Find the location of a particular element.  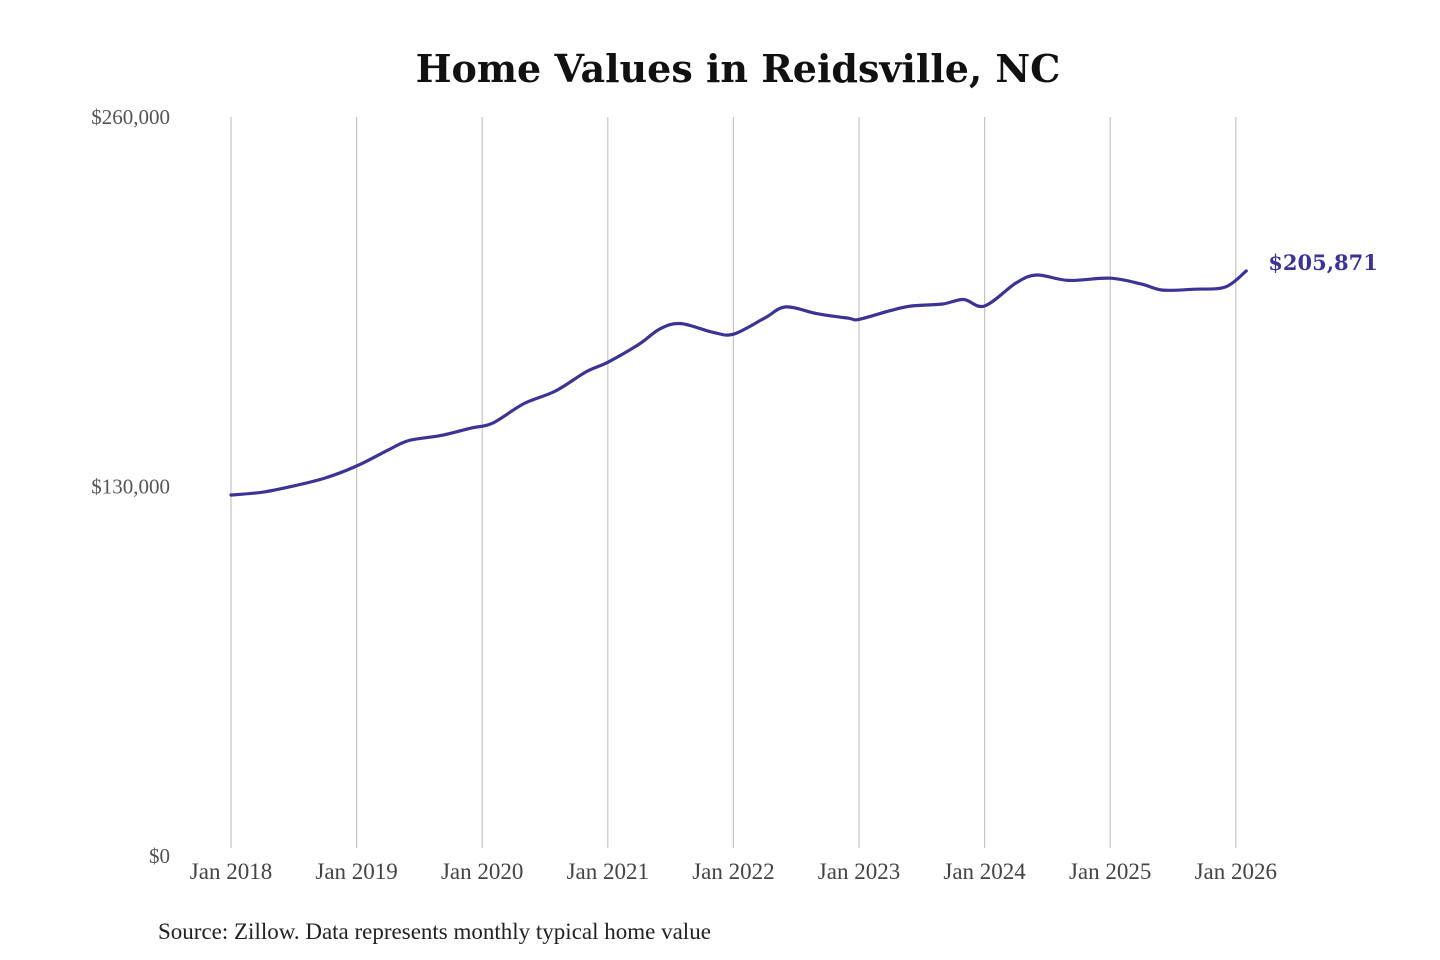

end-value-label: $205,871 is located at coordinates (1323, 262).